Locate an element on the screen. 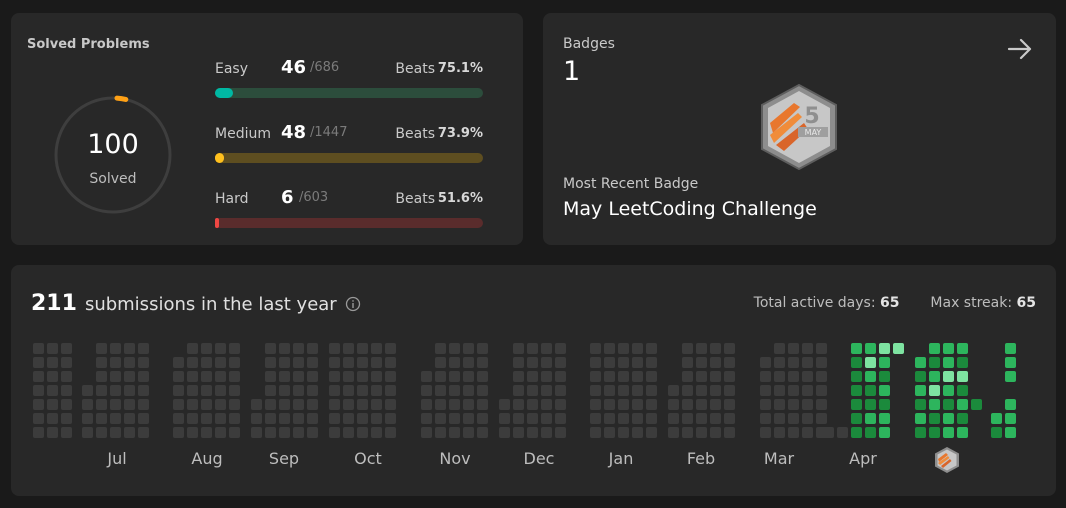  may-challenge-badge-icon: 5 MAY is located at coordinates (799, 127).